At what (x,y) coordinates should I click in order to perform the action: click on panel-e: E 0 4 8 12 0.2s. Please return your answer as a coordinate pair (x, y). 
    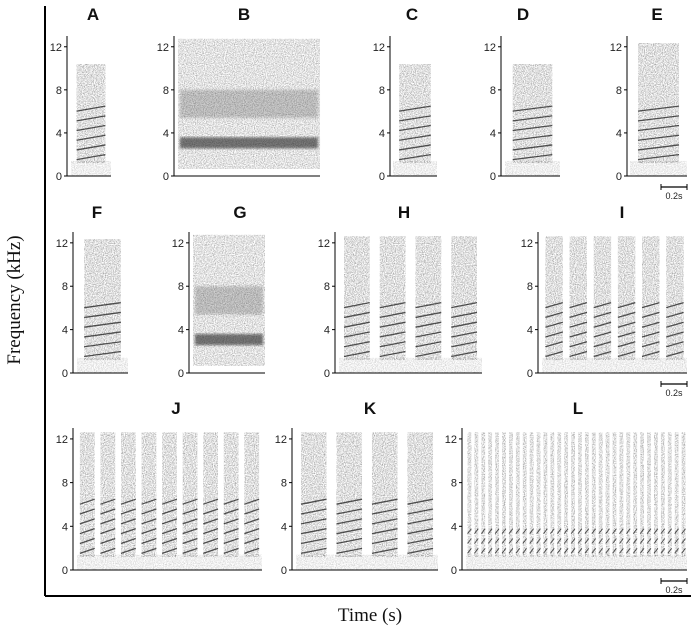
    Looking at the image, I should click on (649, 103).